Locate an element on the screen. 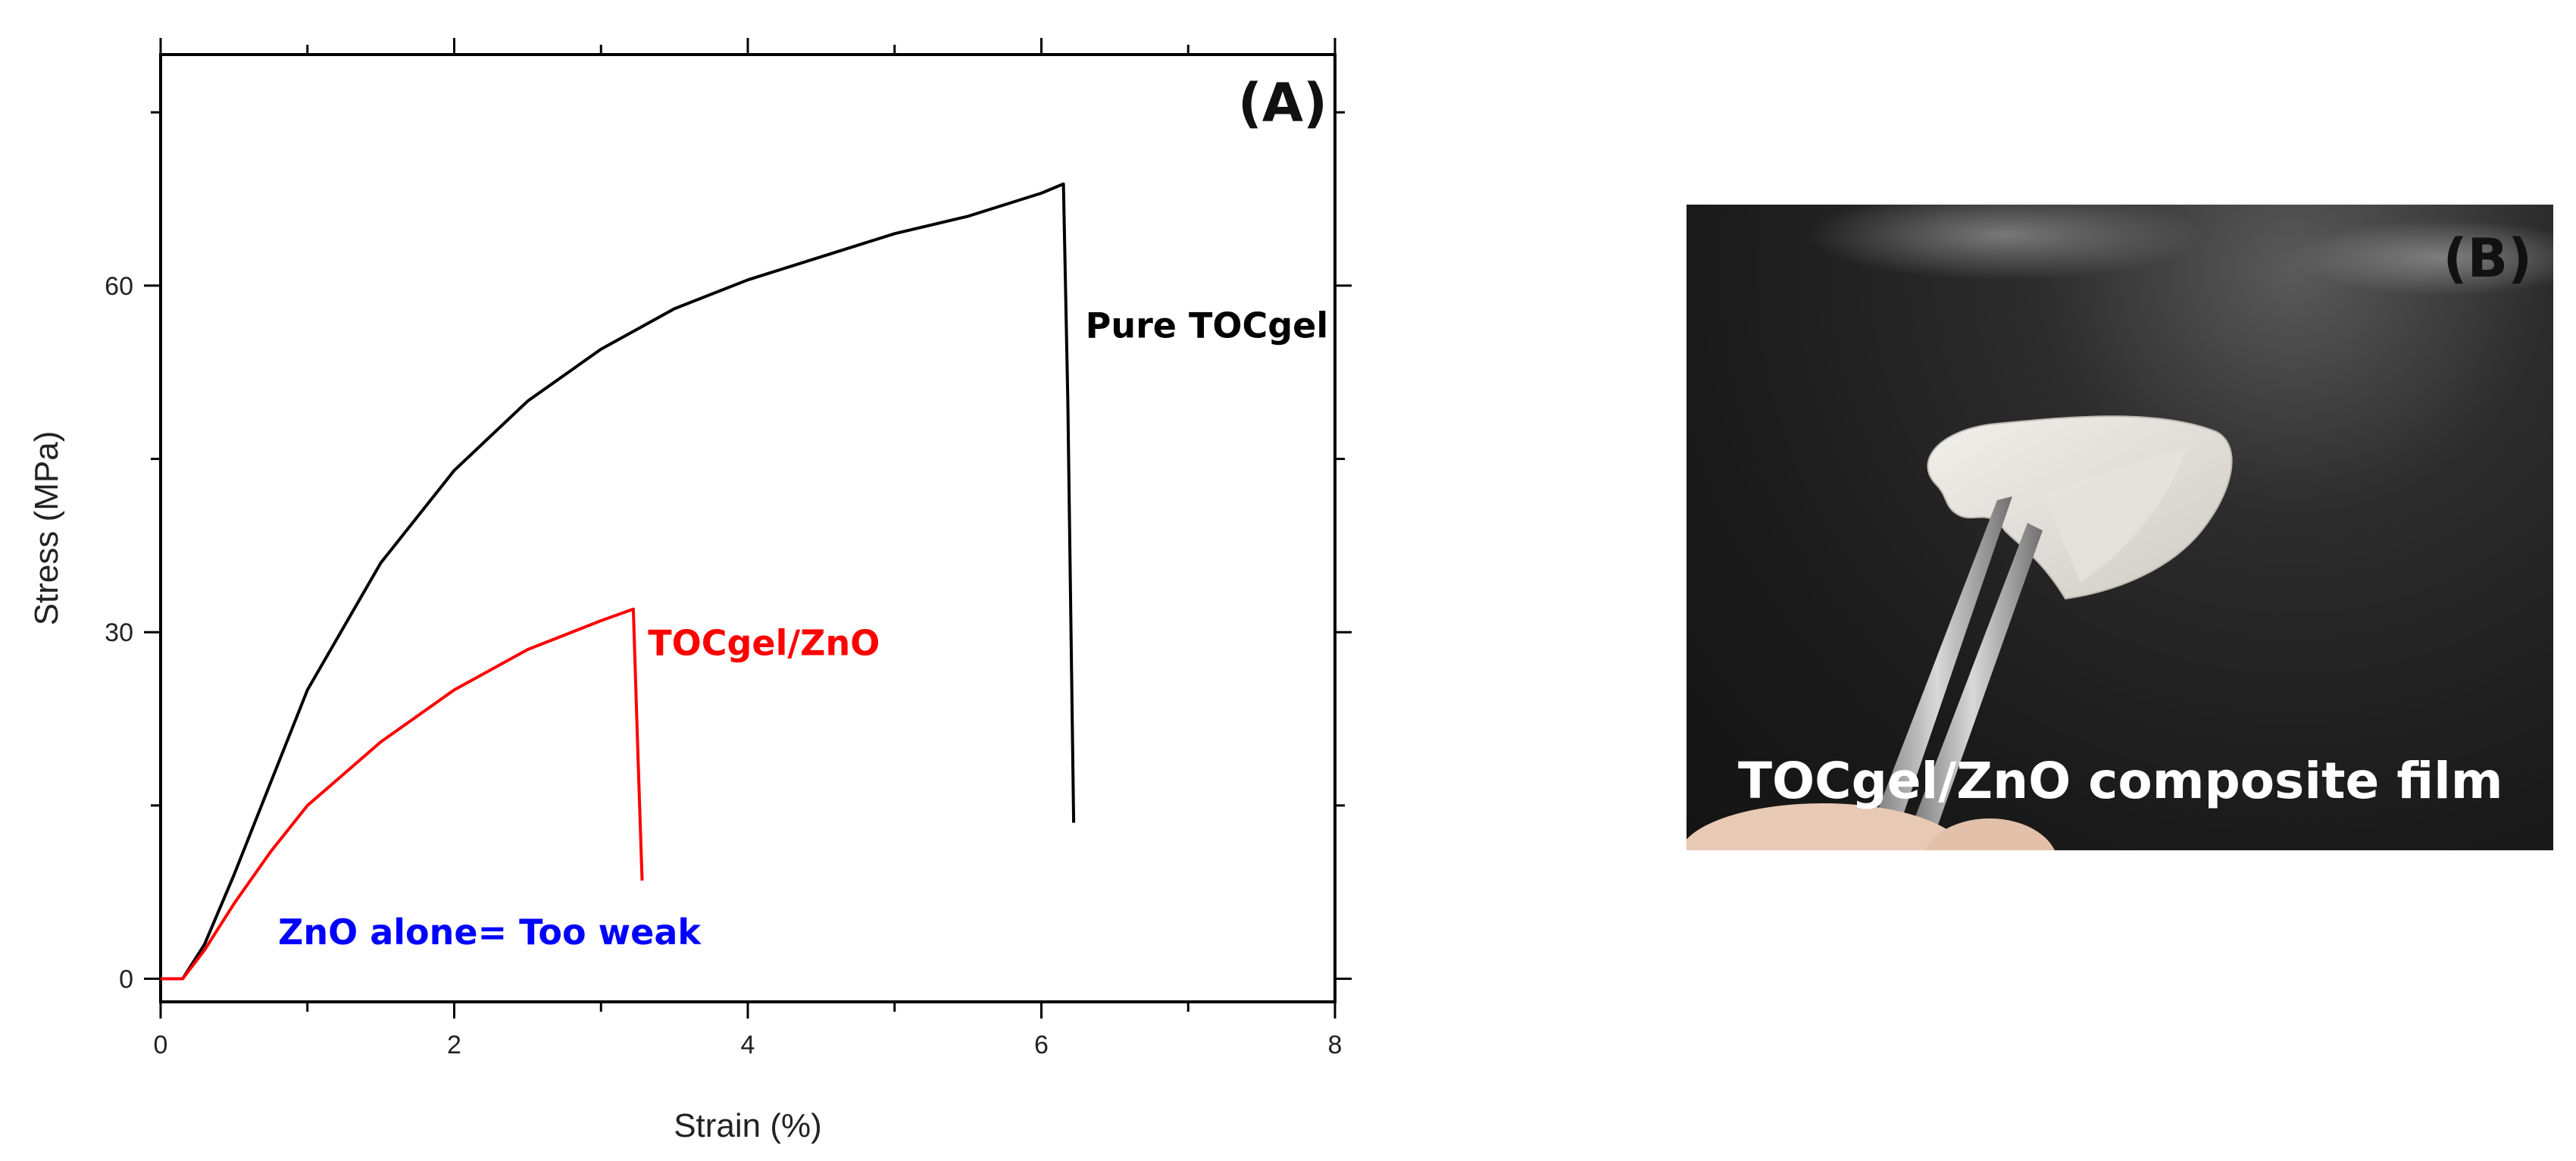 This screenshot has width=2576, height=1161. finger is located at coordinates (1827, 827).